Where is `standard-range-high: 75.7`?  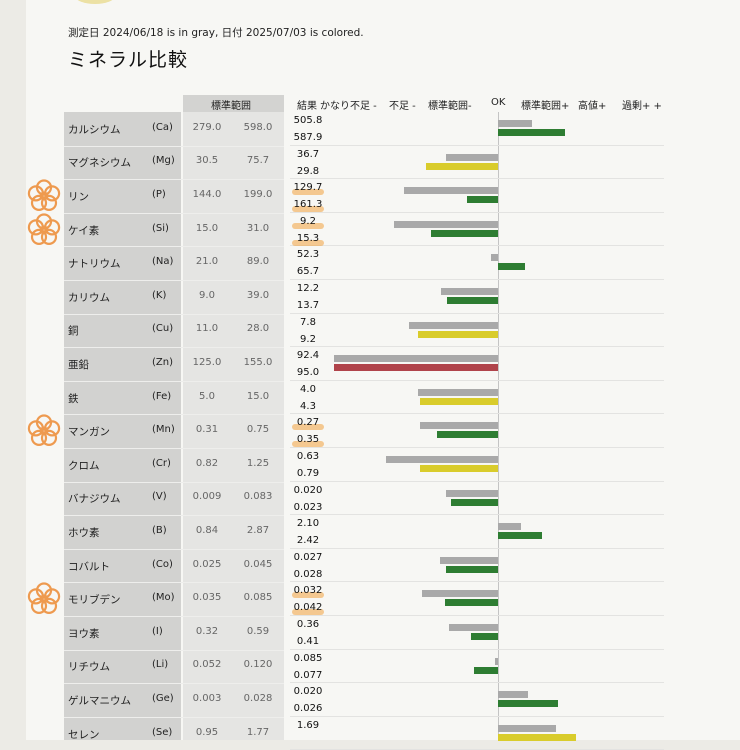
standard-range-high: 75.7 is located at coordinates (258, 161).